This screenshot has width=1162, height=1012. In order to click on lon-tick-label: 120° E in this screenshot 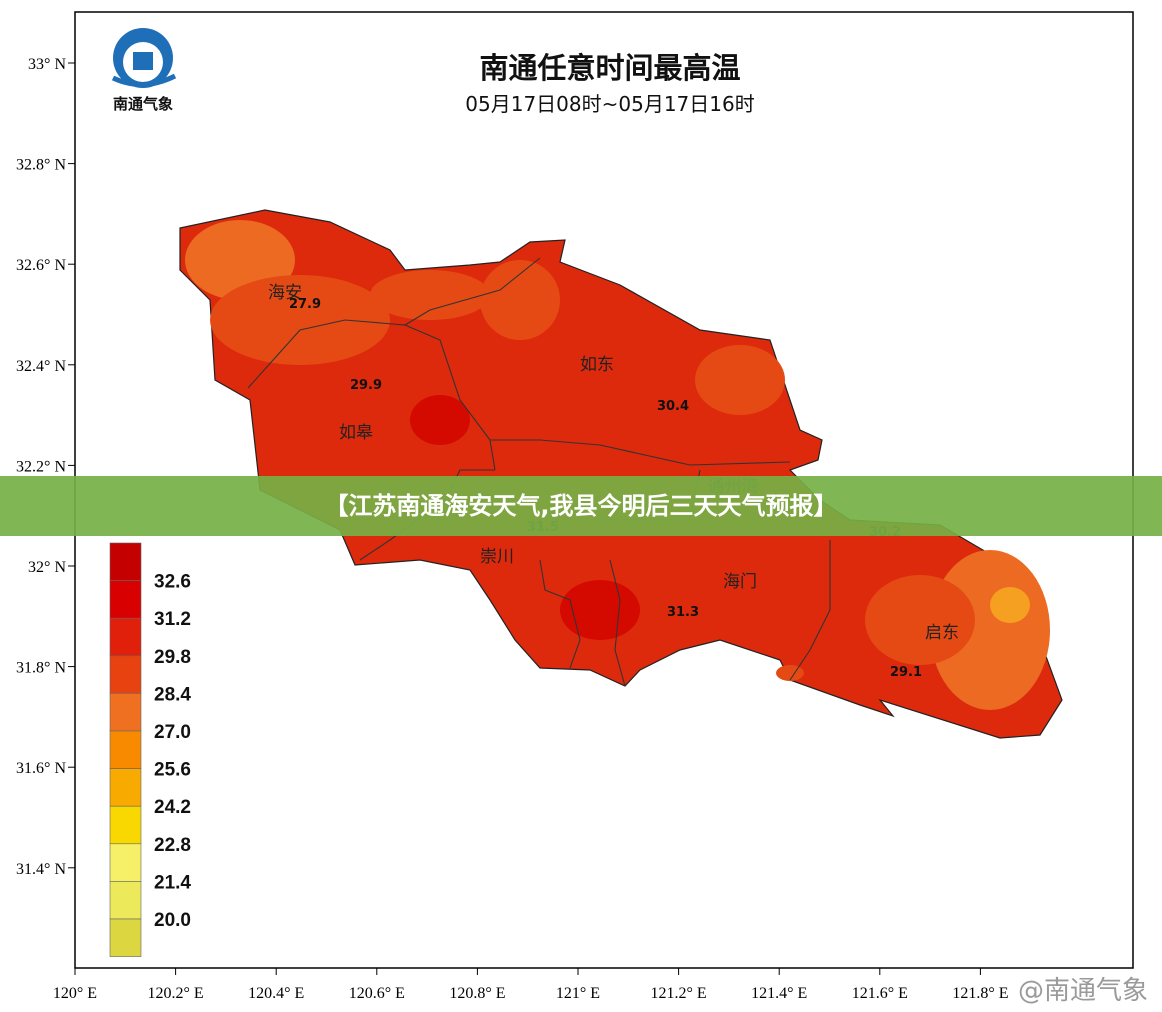, I will do `click(75, 993)`.